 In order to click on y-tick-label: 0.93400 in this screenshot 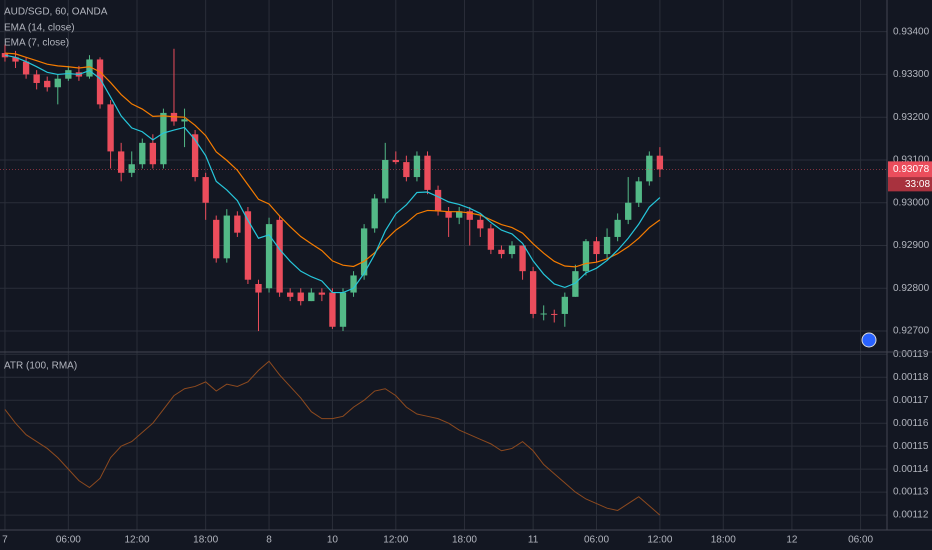, I will do `click(911, 31)`.